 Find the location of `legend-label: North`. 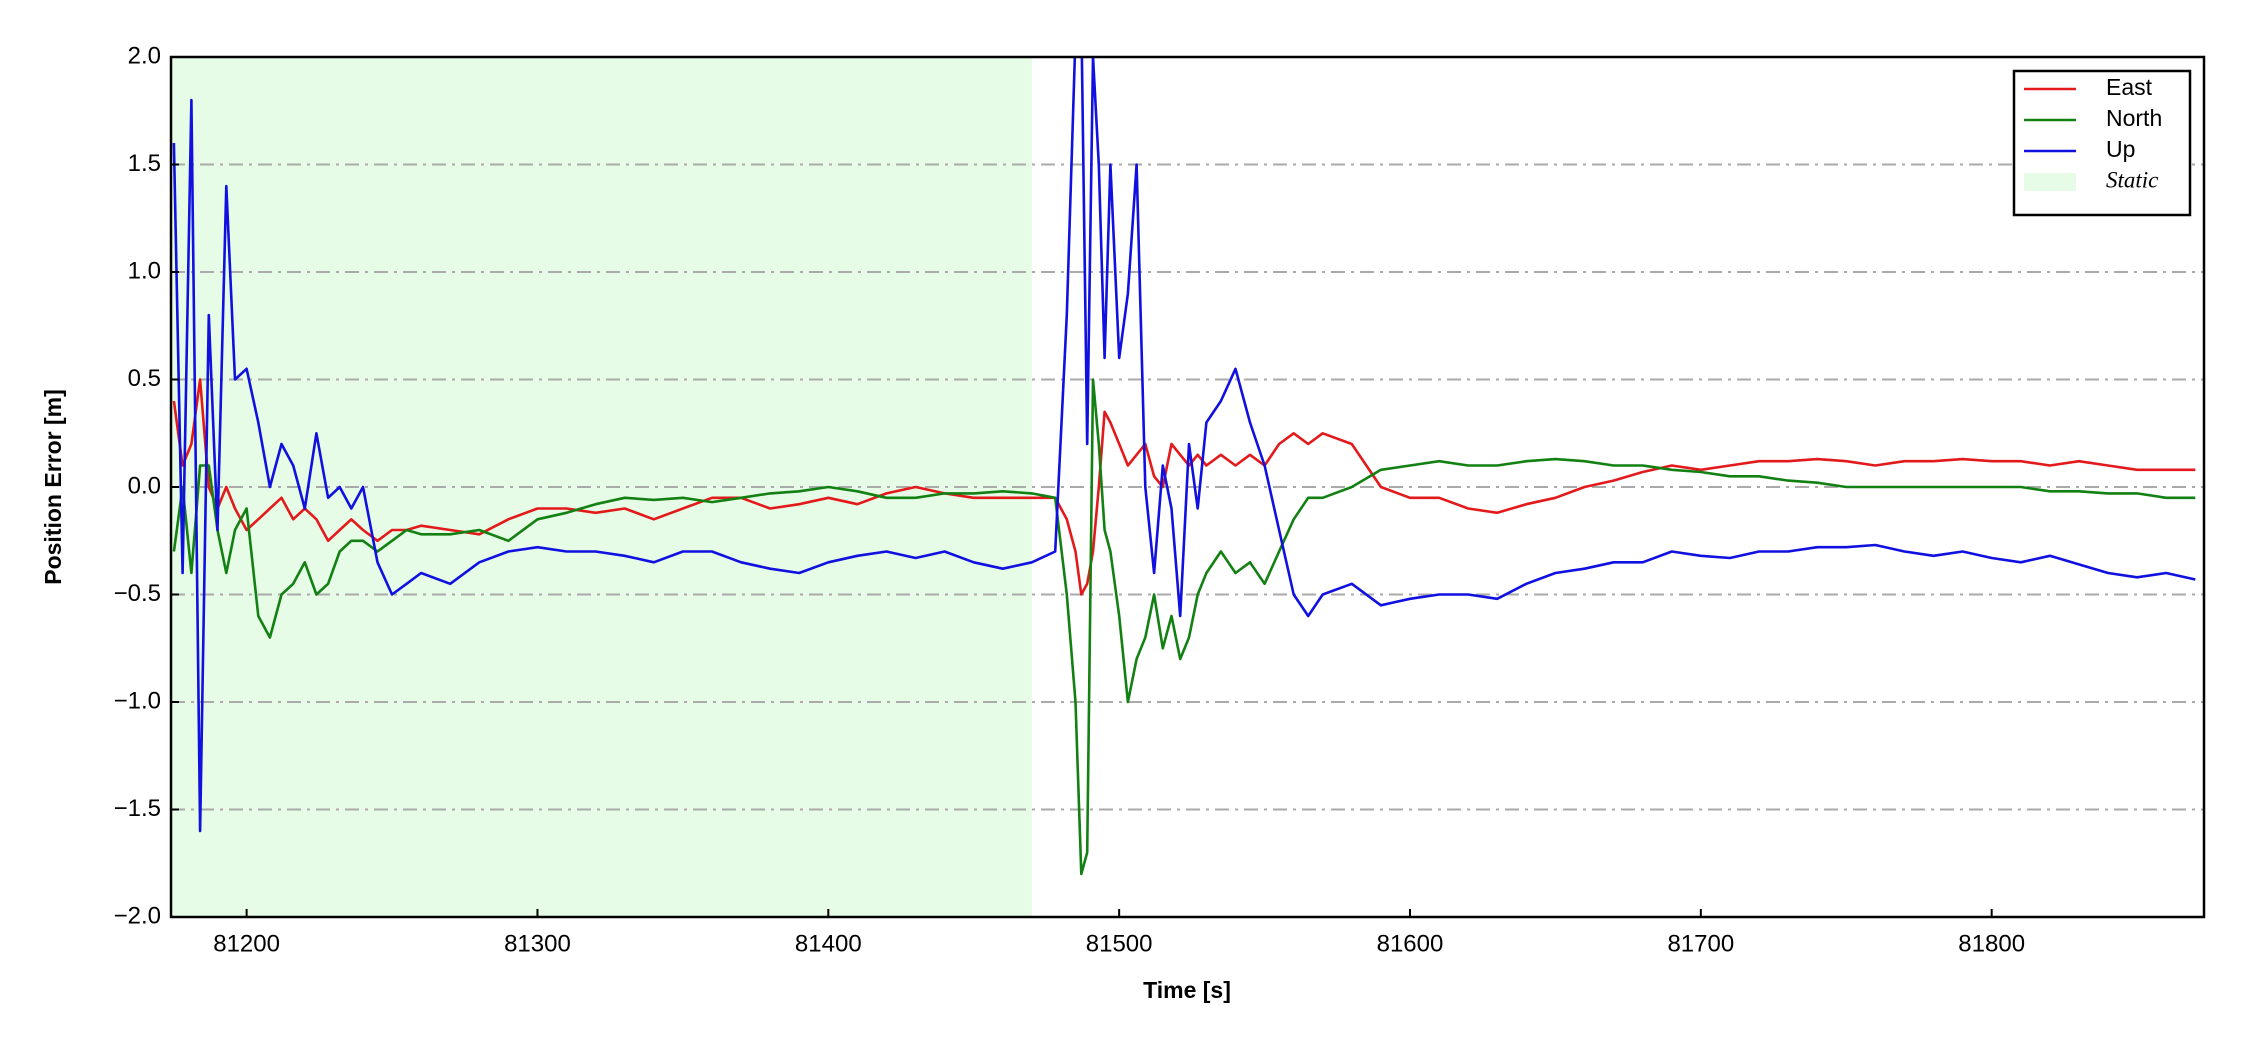

legend-label: North is located at coordinates (2134, 118).